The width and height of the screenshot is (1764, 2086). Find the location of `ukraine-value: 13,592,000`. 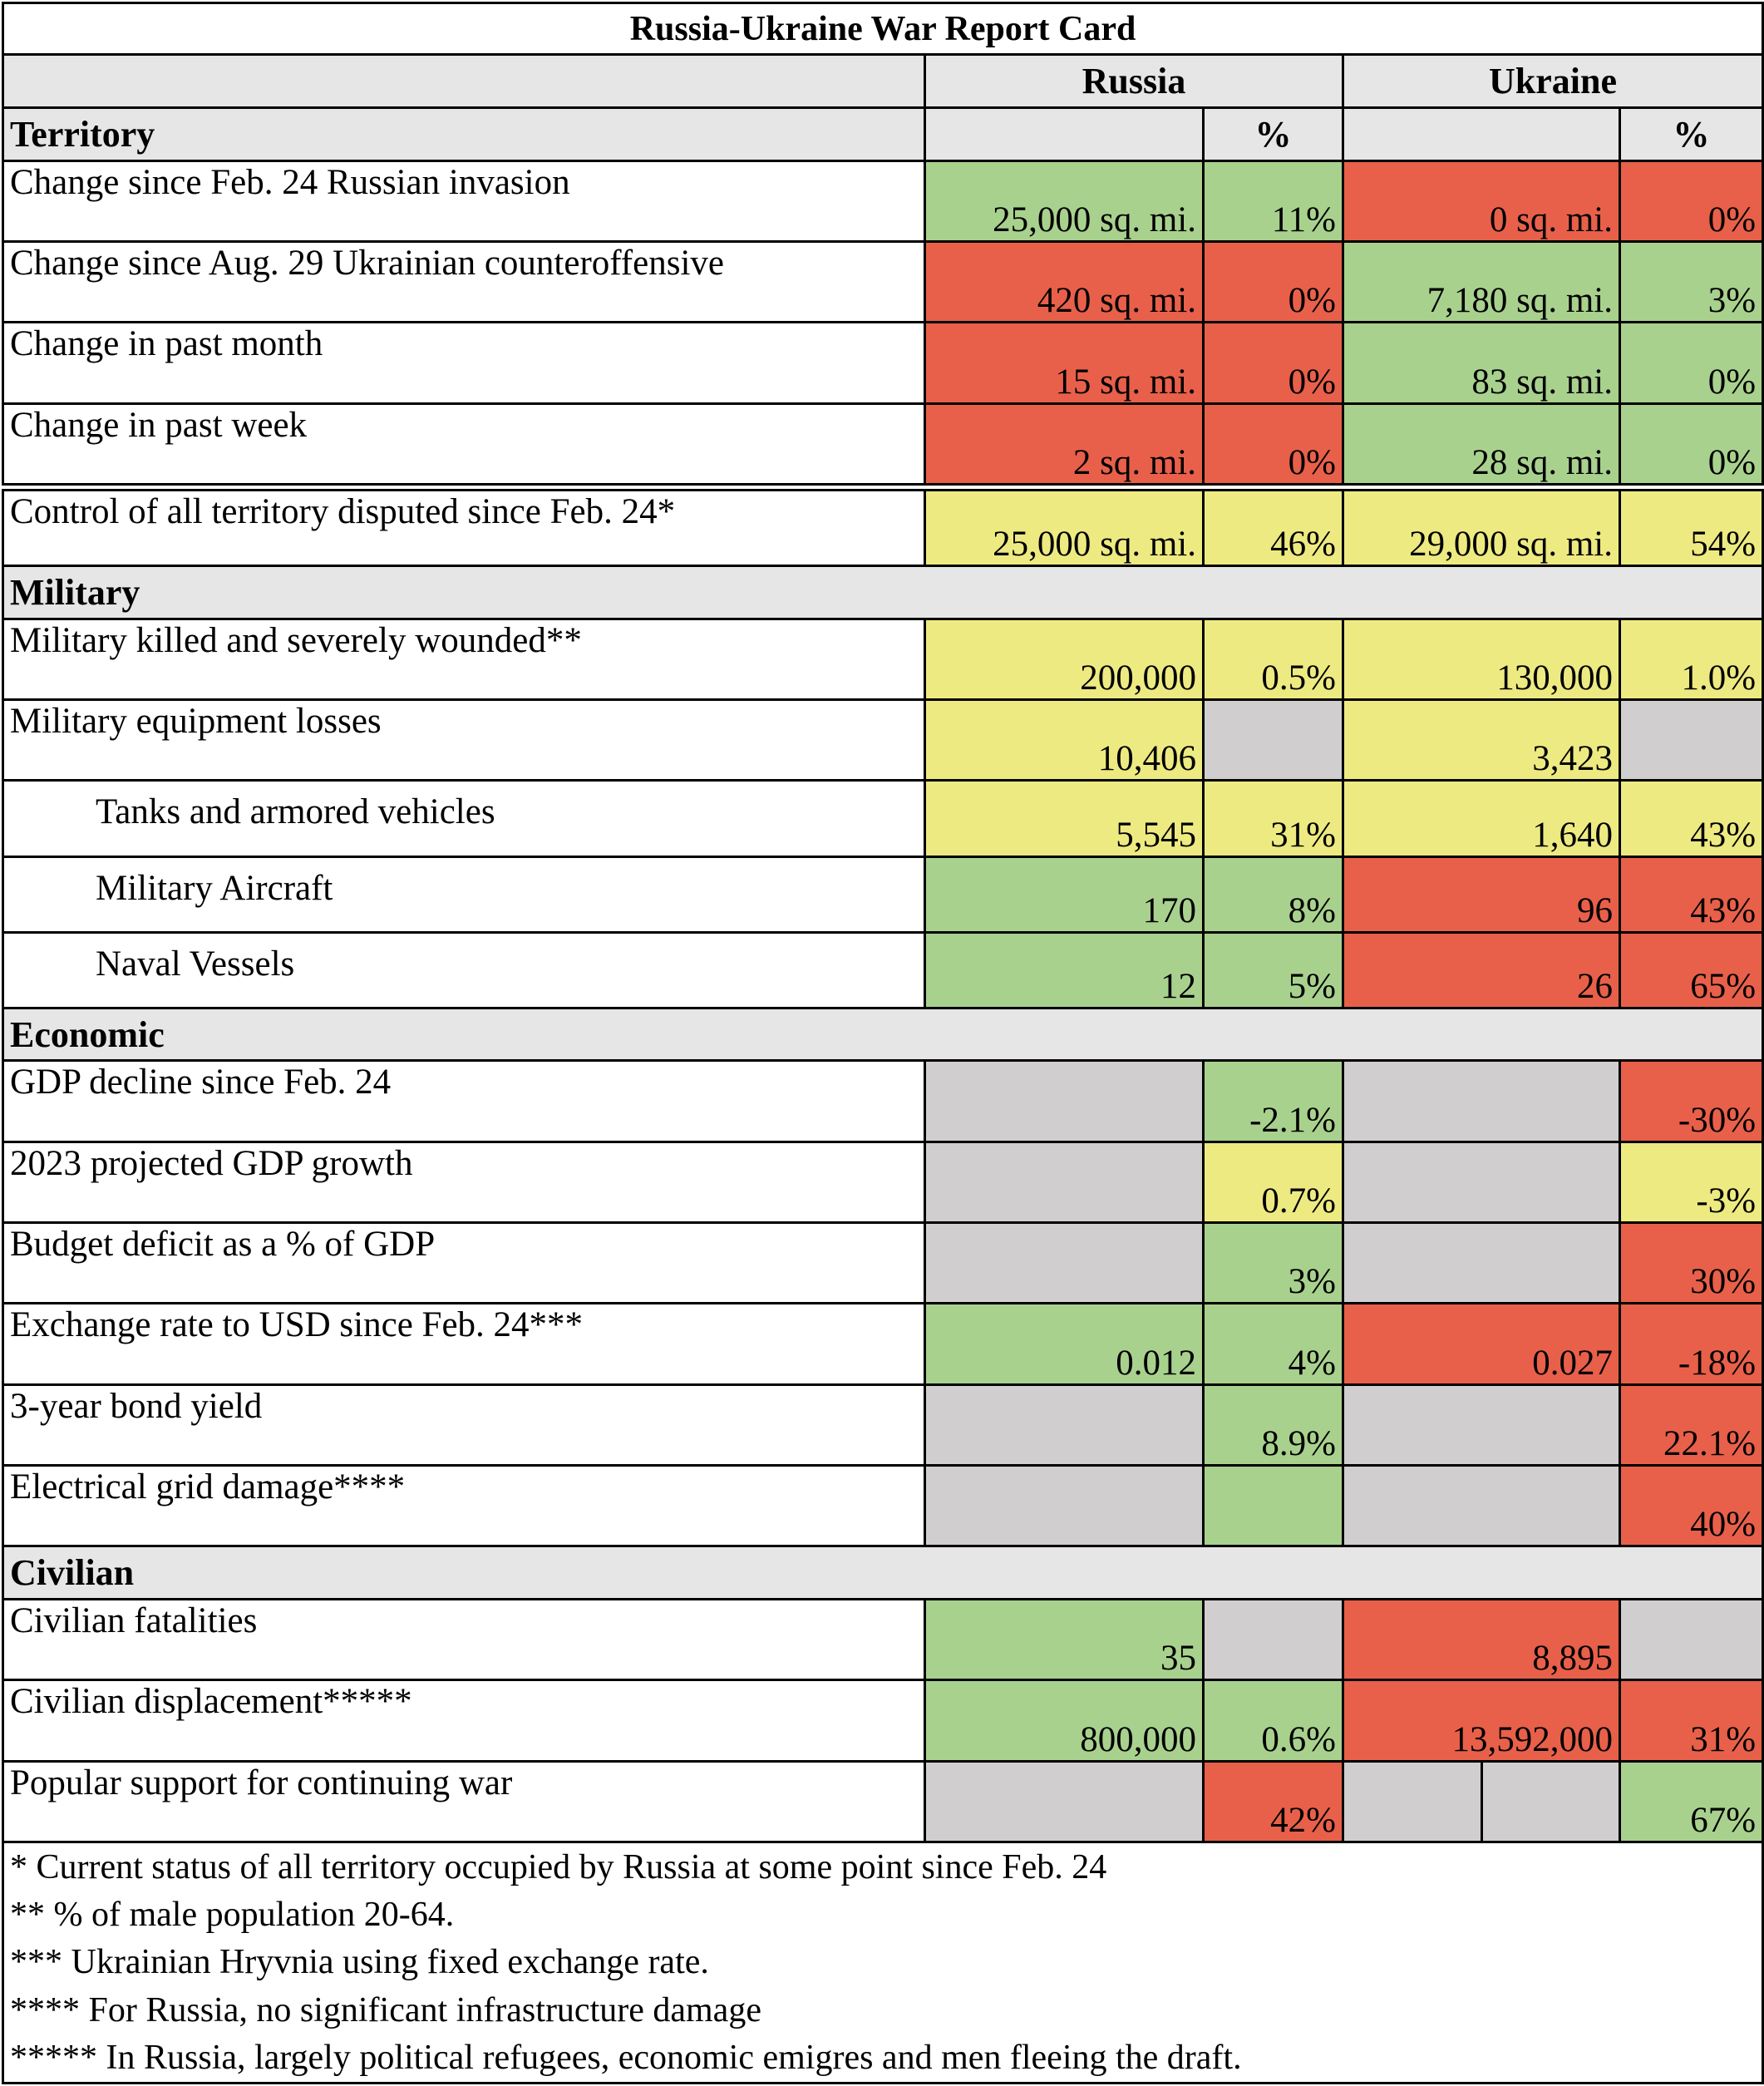

ukraine-value: 13,592,000 is located at coordinates (1482, 1721).